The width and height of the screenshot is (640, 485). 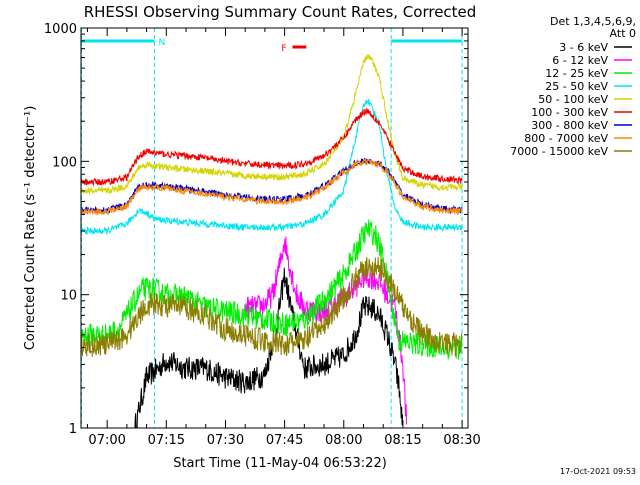 I want to click on generation-timestamp: 17-Oct-2021 09:53, so click(x=598, y=471).